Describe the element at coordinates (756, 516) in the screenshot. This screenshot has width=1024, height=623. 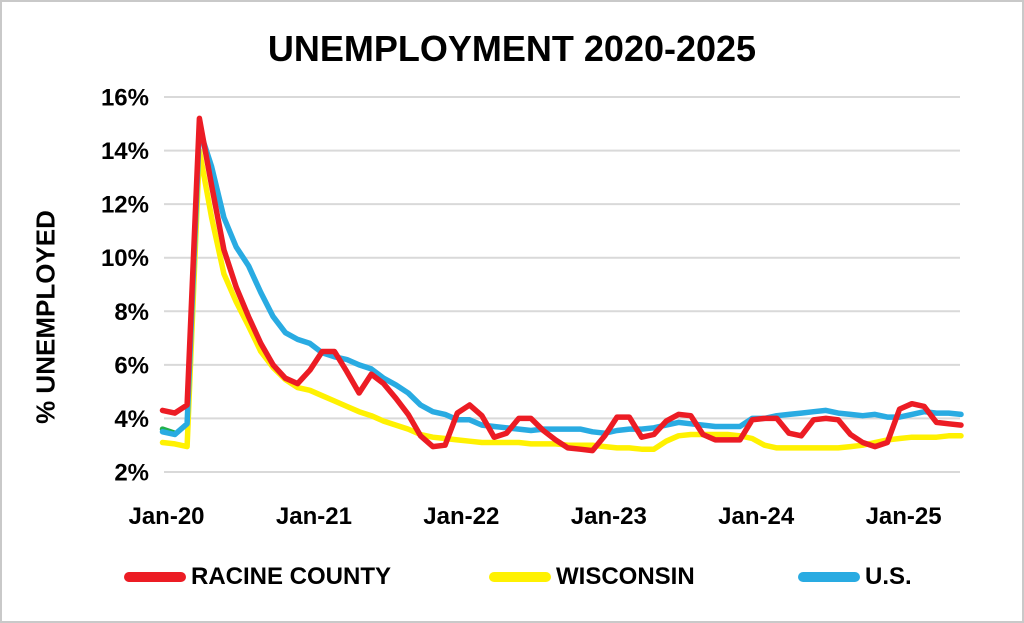
I see `x-tick-label: Jan-24` at that location.